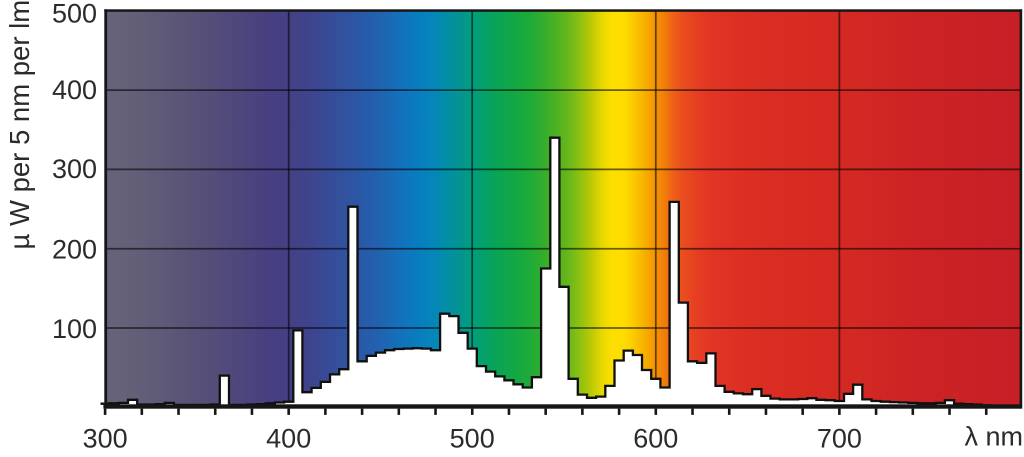 The image size is (1024, 457). I want to click on svg-text: 100, so click(74, 329).